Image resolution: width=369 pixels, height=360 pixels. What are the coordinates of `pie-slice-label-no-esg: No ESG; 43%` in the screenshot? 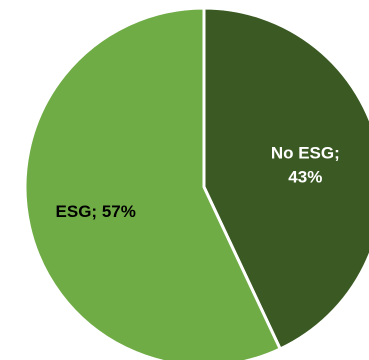 It's located at (305, 164).